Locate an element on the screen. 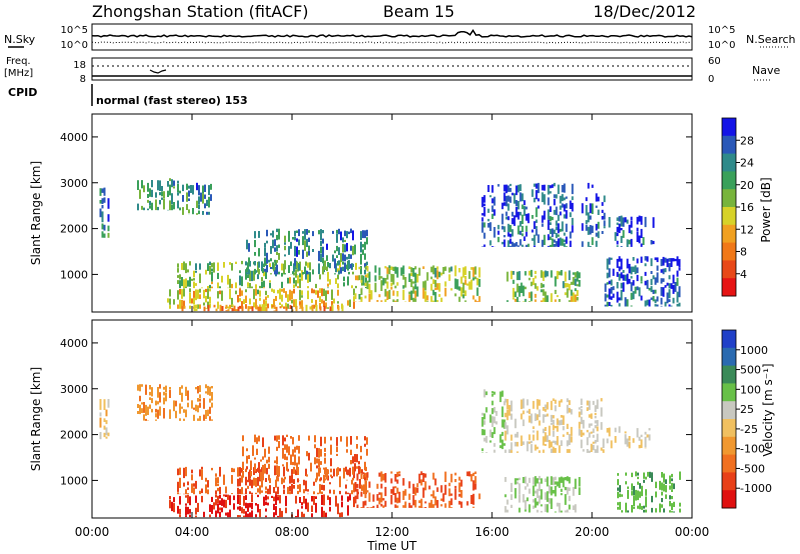 This screenshot has height=554, width=800. nsearch-label: N.Search is located at coordinates (771, 39).